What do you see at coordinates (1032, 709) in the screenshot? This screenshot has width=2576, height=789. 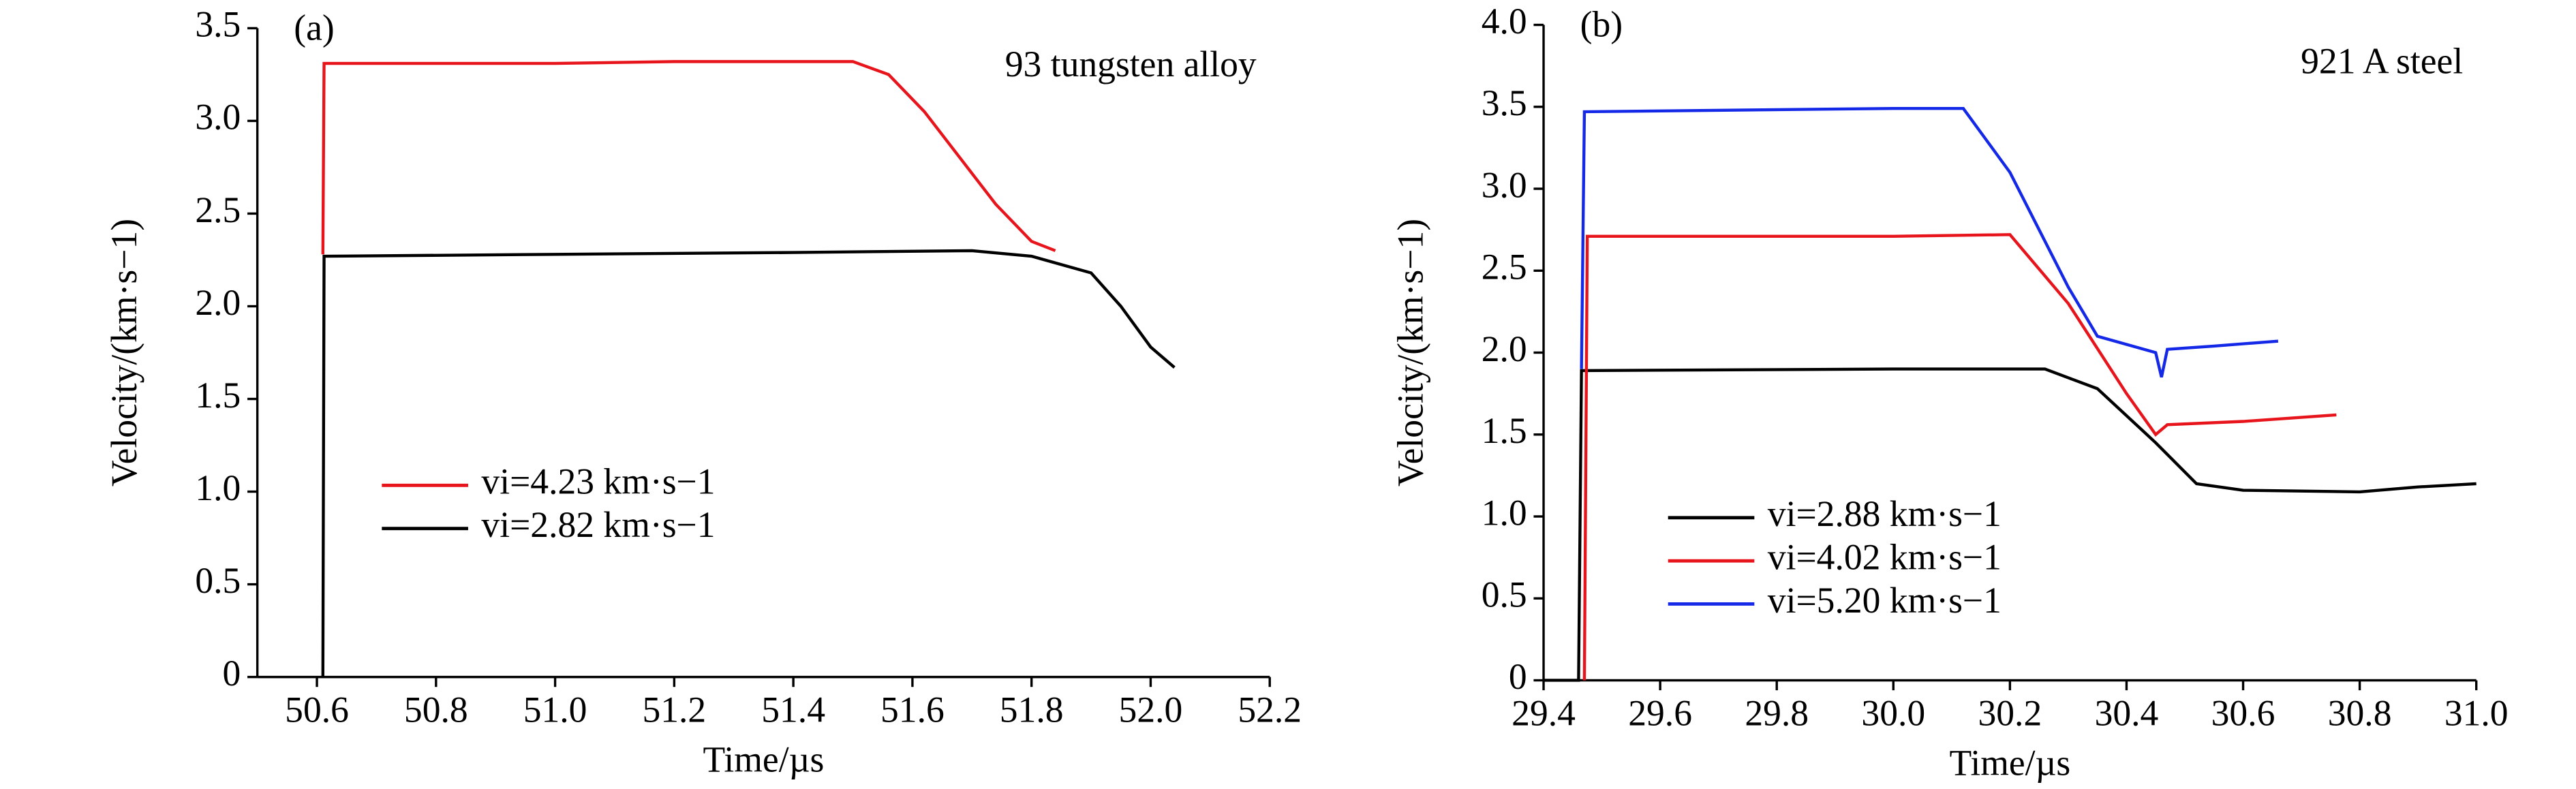 I see `x-tick-label: 51.8` at bounding box center [1032, 709].